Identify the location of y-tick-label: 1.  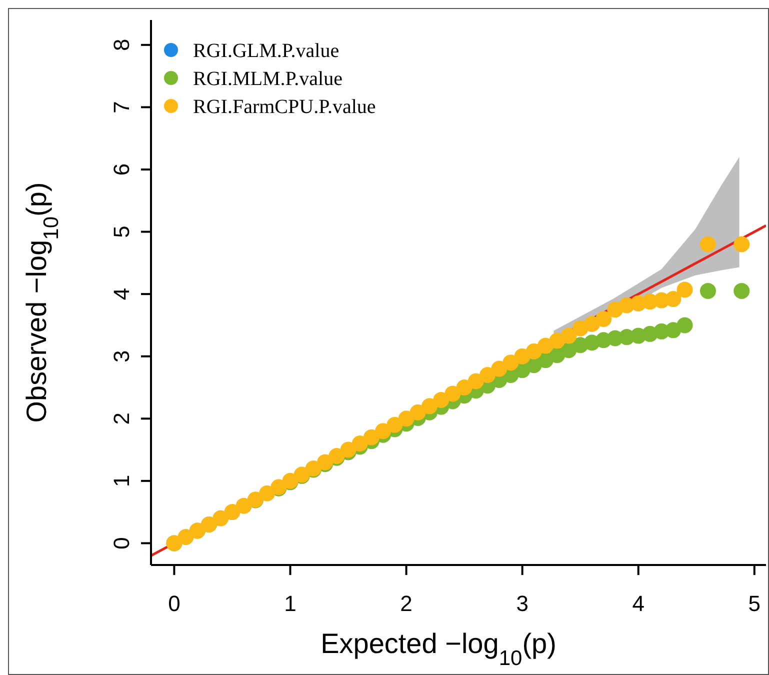
(121, 481).